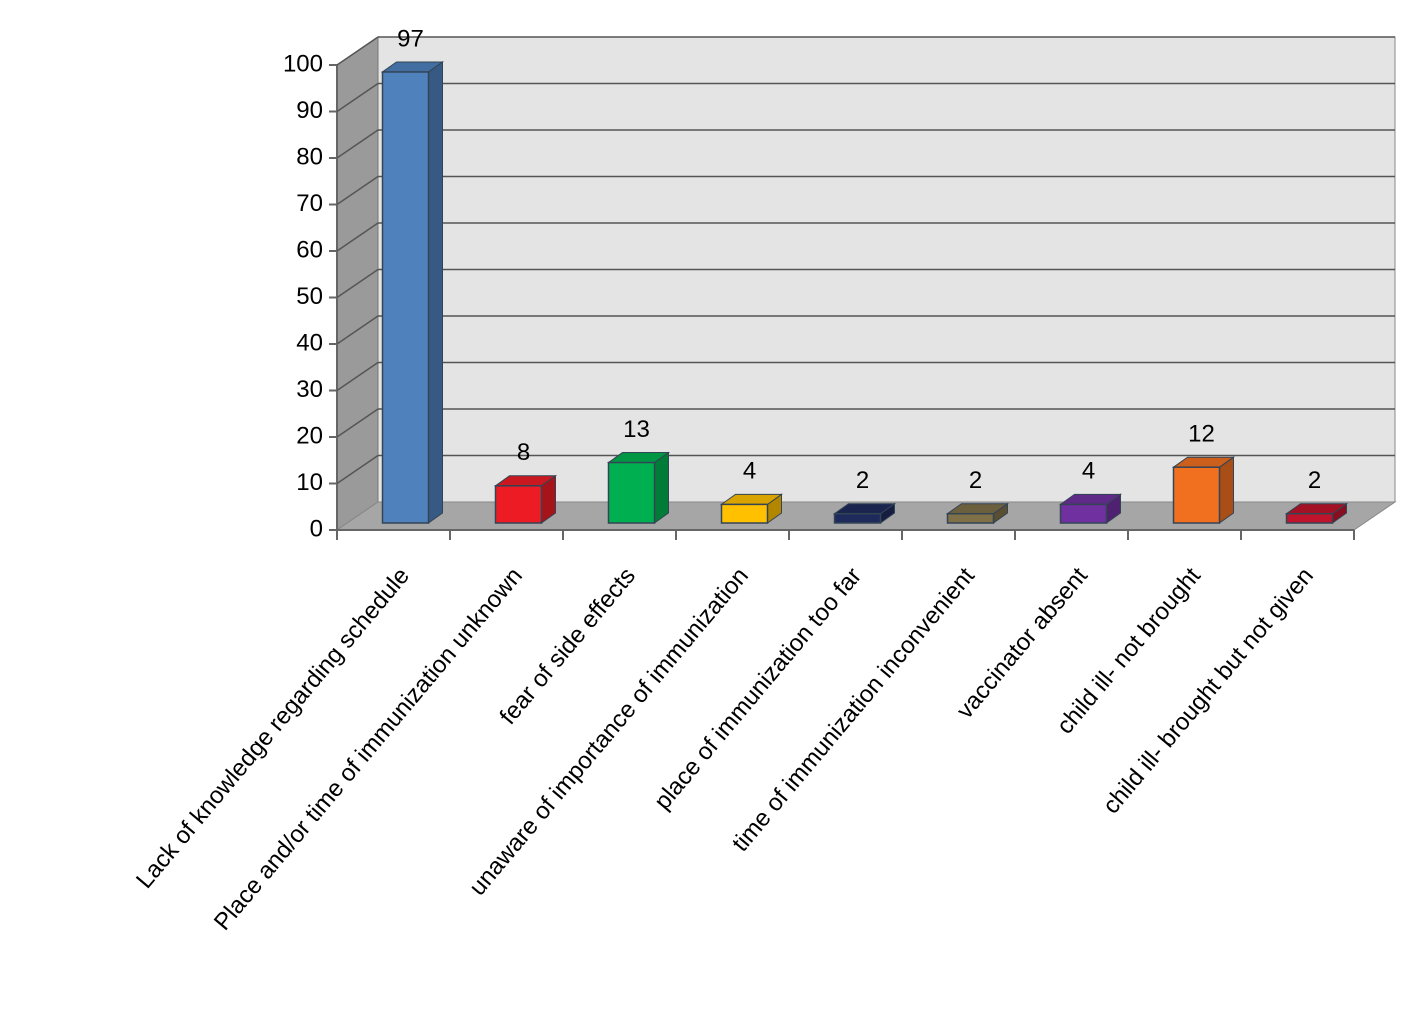 This screenshot has width=1413, height=1028. I want to click on y-tick-label: 80, so click(309, 156).